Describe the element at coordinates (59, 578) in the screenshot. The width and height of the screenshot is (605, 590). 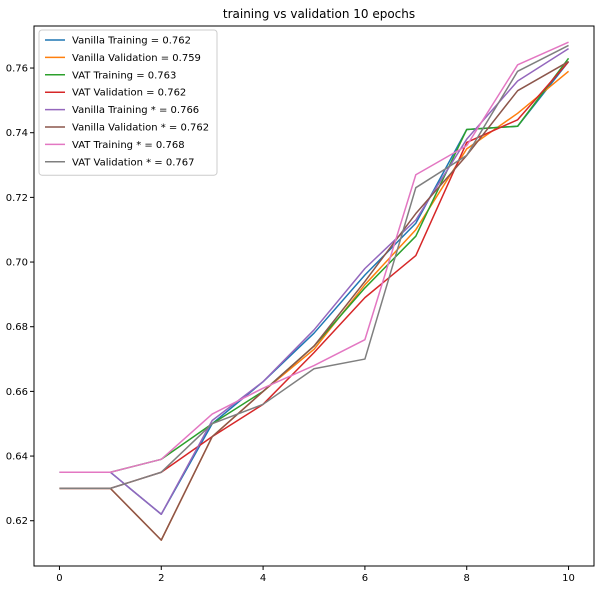
I see `x-tick-label: 0` at that location.